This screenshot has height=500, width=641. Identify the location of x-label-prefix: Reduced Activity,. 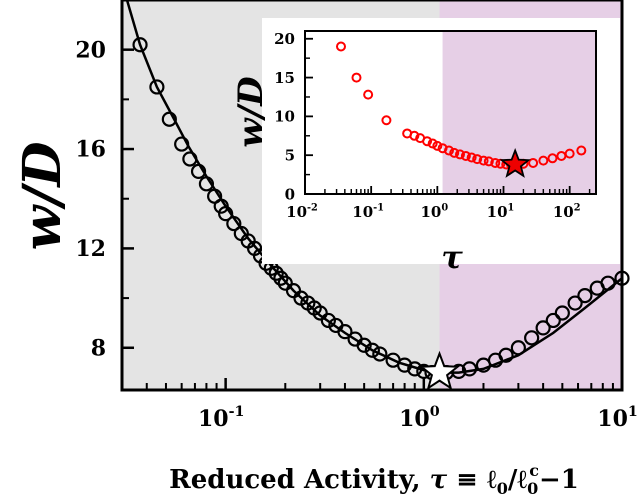
(299, 480).